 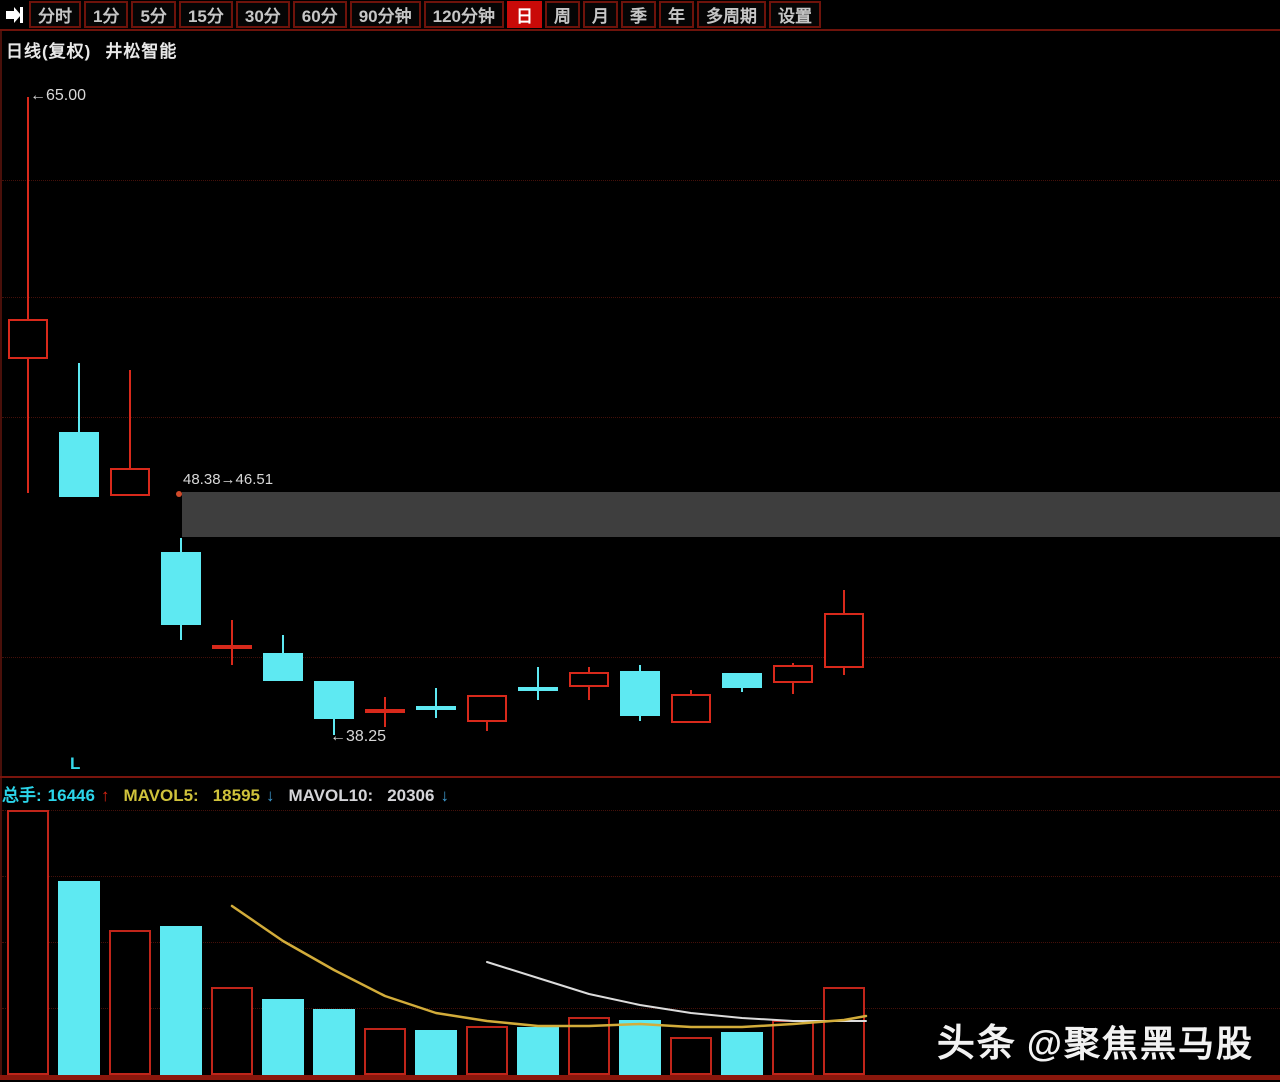 What do you see at coordinates (22, 795) in the screenshot?
I see `volume-label: 总手:` at bounding box center [22, 795].